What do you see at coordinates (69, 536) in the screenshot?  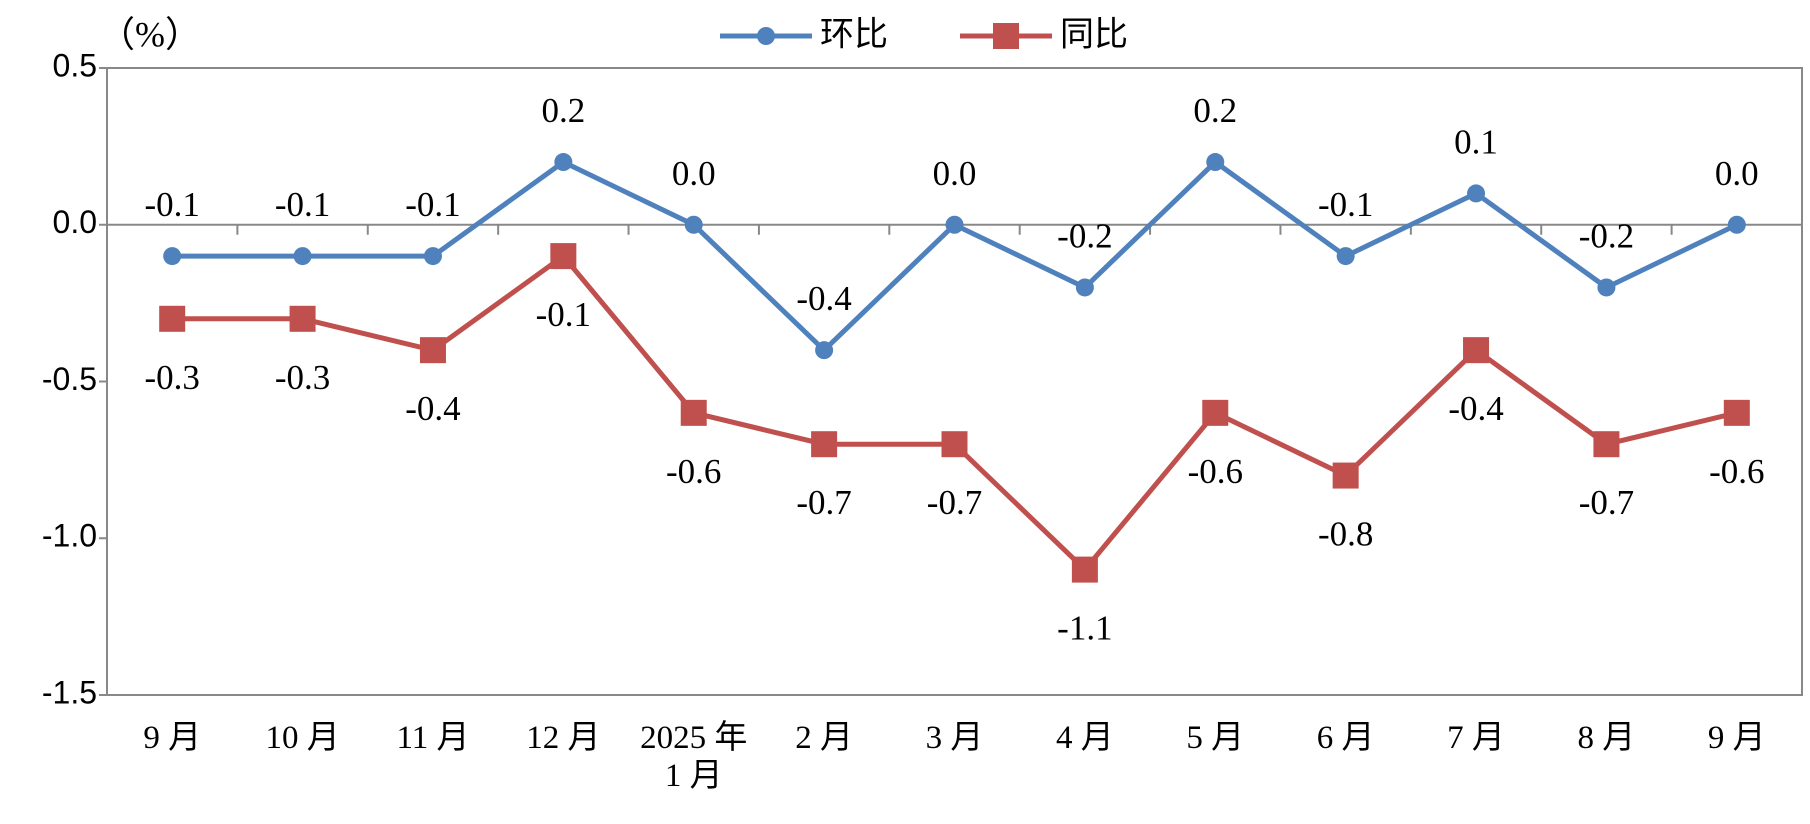 I see `y-tick-label: -1.0` at bounding box center [69, 536].